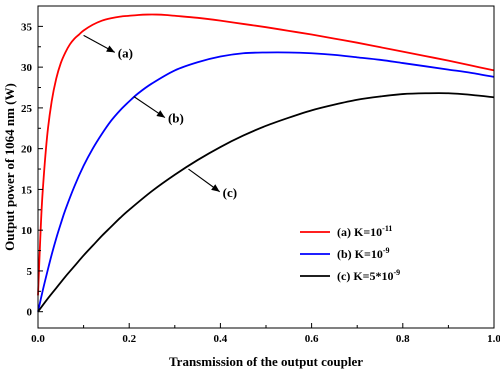 The image size is (500, 375). I want to click on legend: (a) K=10-11 (b) K=10-9 (c) K=5*10-9, so click(350, 253).